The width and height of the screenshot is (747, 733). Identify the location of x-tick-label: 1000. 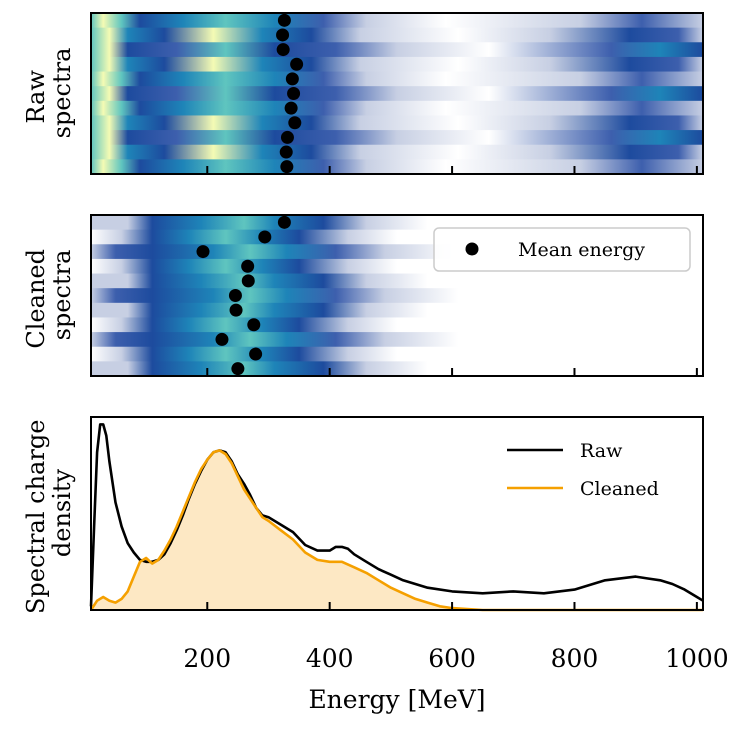
(697, 658).